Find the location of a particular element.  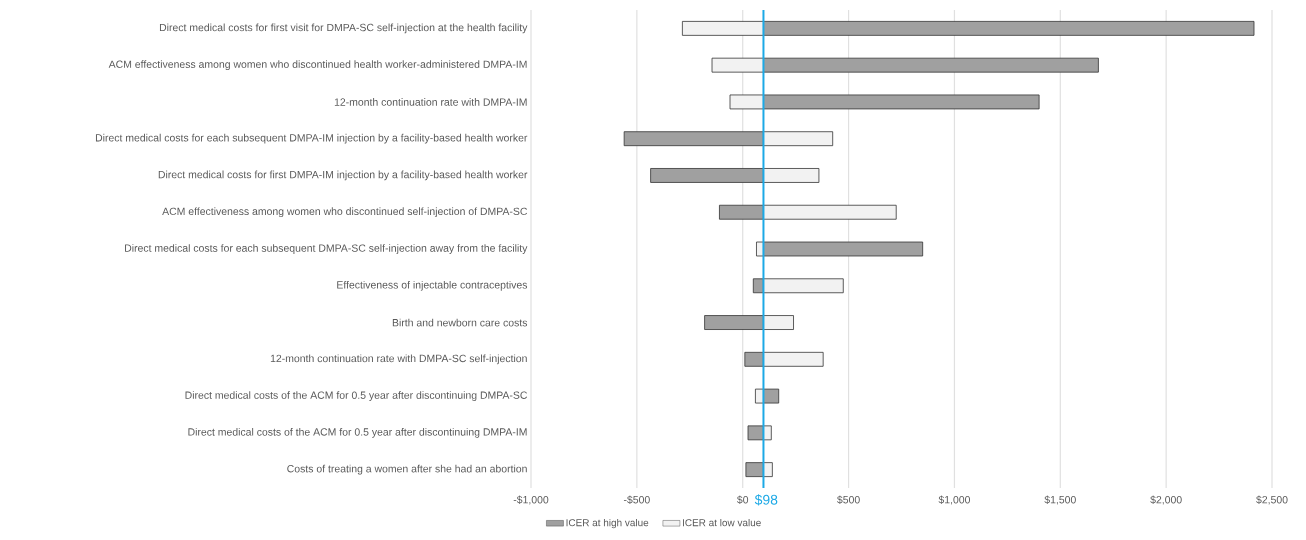

x-tick-label: $1,500 is located at coordinates (1060, 500).